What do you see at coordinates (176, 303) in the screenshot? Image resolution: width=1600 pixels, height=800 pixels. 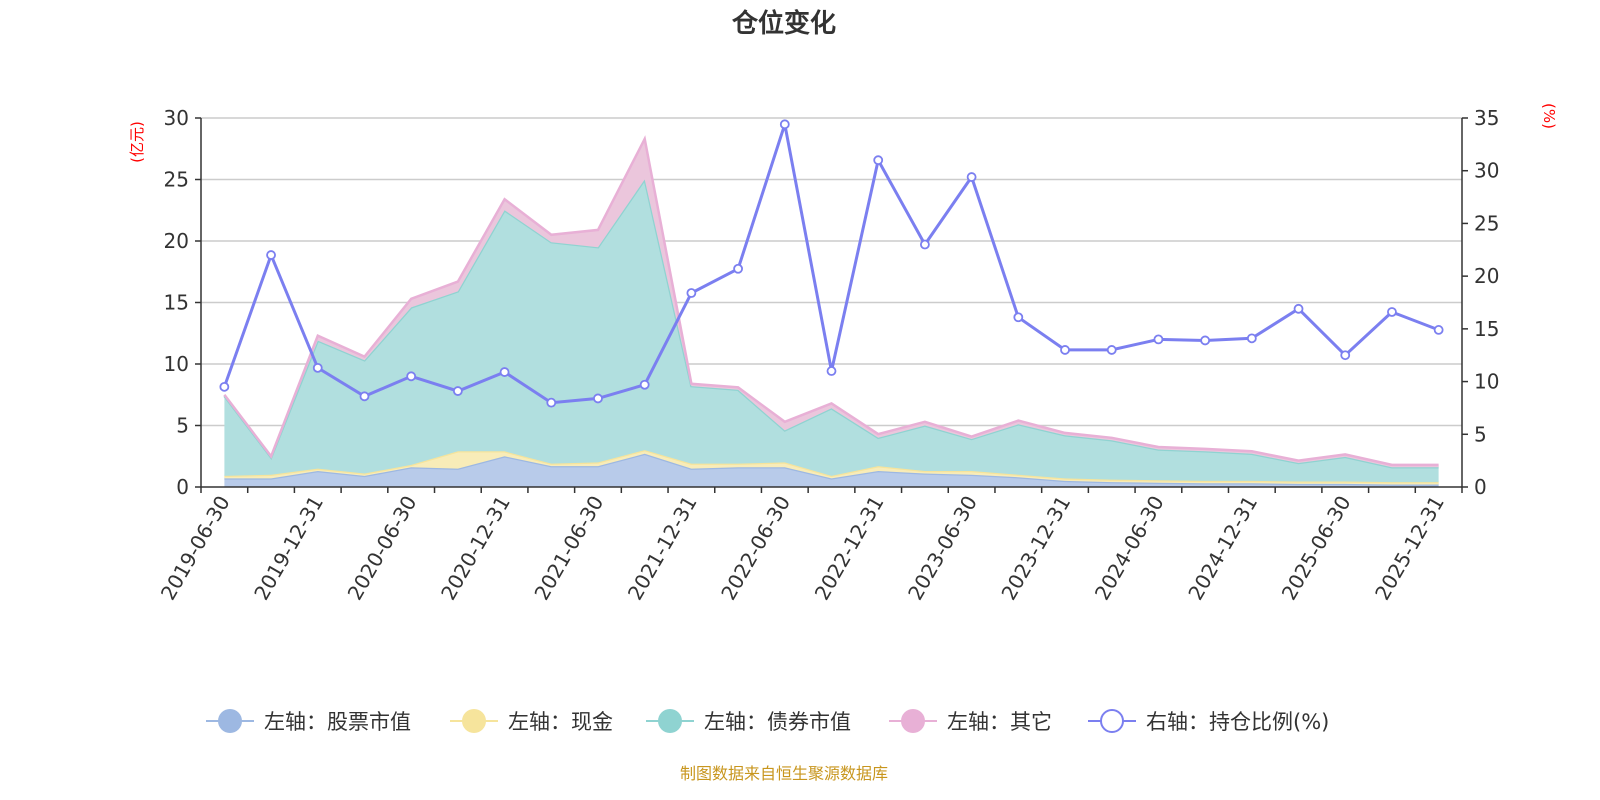 I see `left-axis-tick-label: 15` at bounding box center [176, 303].